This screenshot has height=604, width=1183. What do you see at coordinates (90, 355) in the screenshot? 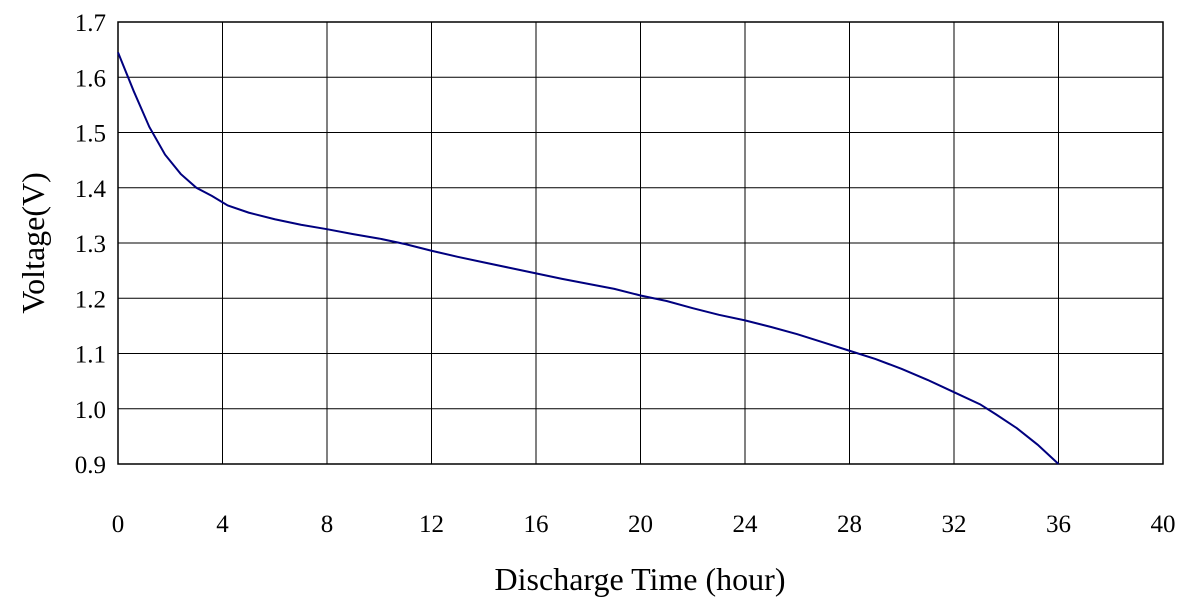
I see `y-tick-label-2: 1.1` at bounding box center [90, 355].